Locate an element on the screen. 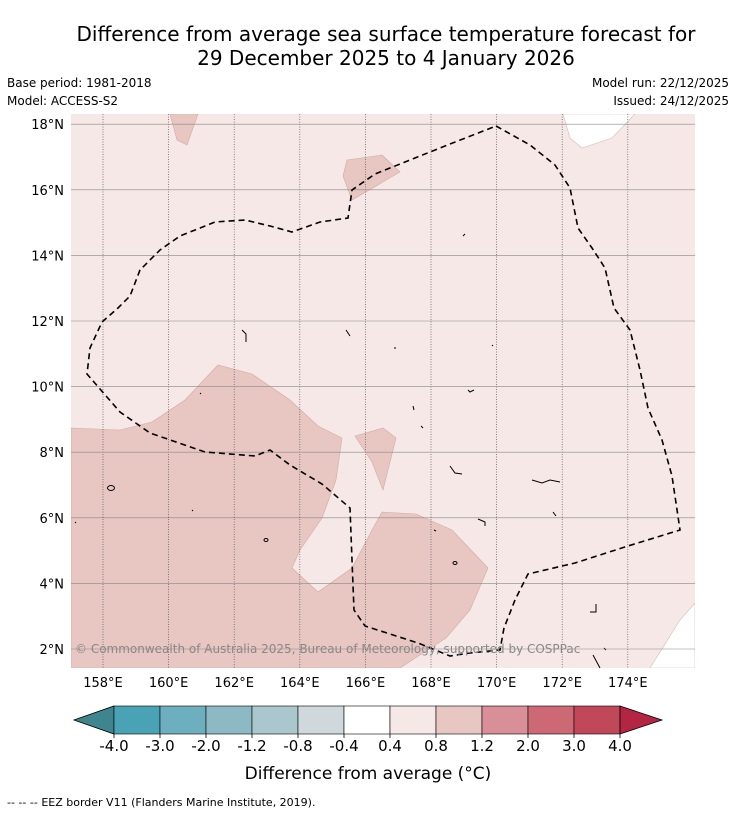 The image size is (736, 816). colorbar-tick-label: -0.8 is located at coordinates (297, 746).